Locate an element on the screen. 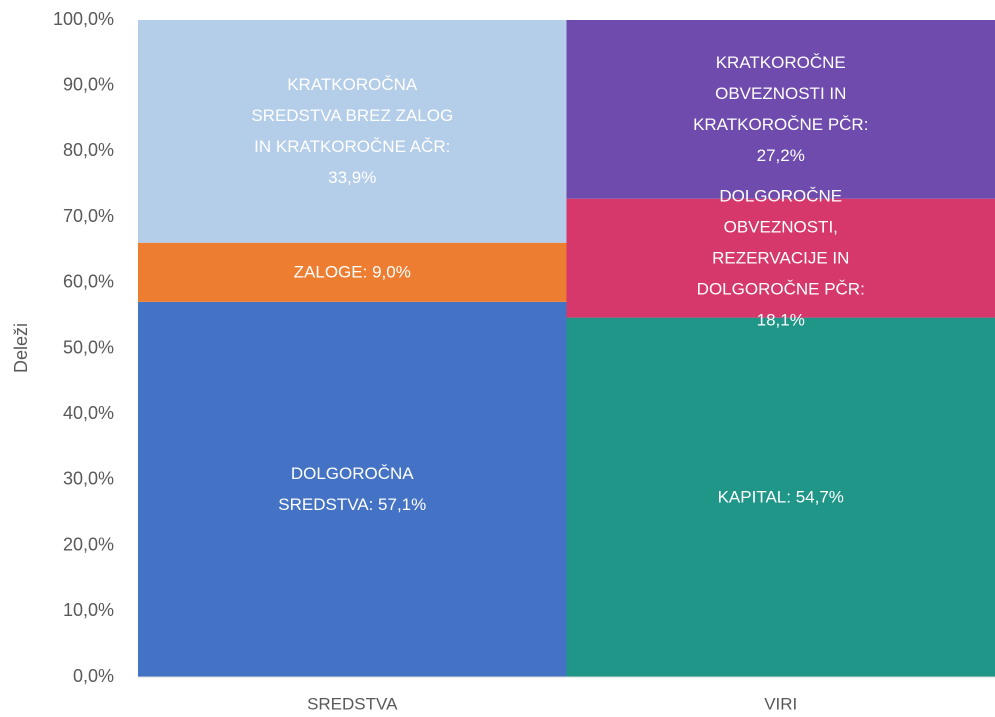 The width and height of the screenshot is (995, 717). data-label: ZALOGE: 9,0% is located at coordinates (352, 272).